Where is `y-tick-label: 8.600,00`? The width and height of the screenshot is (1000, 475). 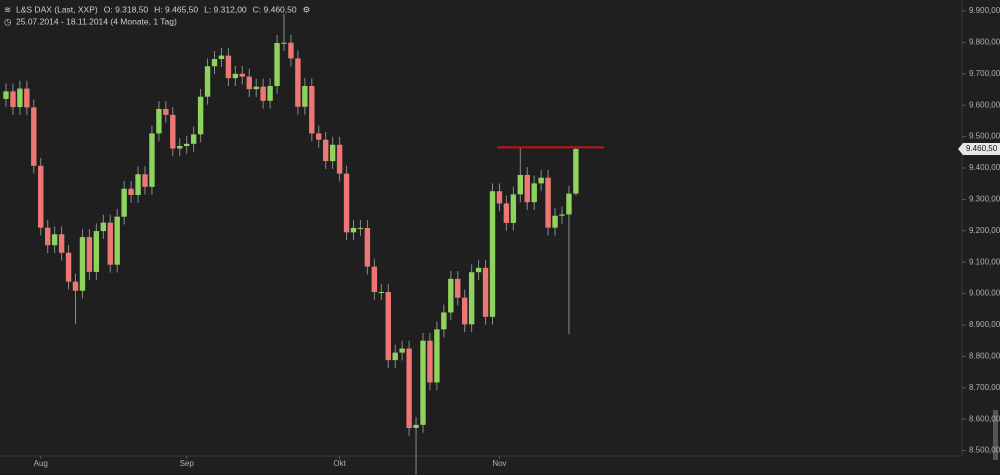 y-tick-label: 8.600,00 is located at coordinates (984, 418).